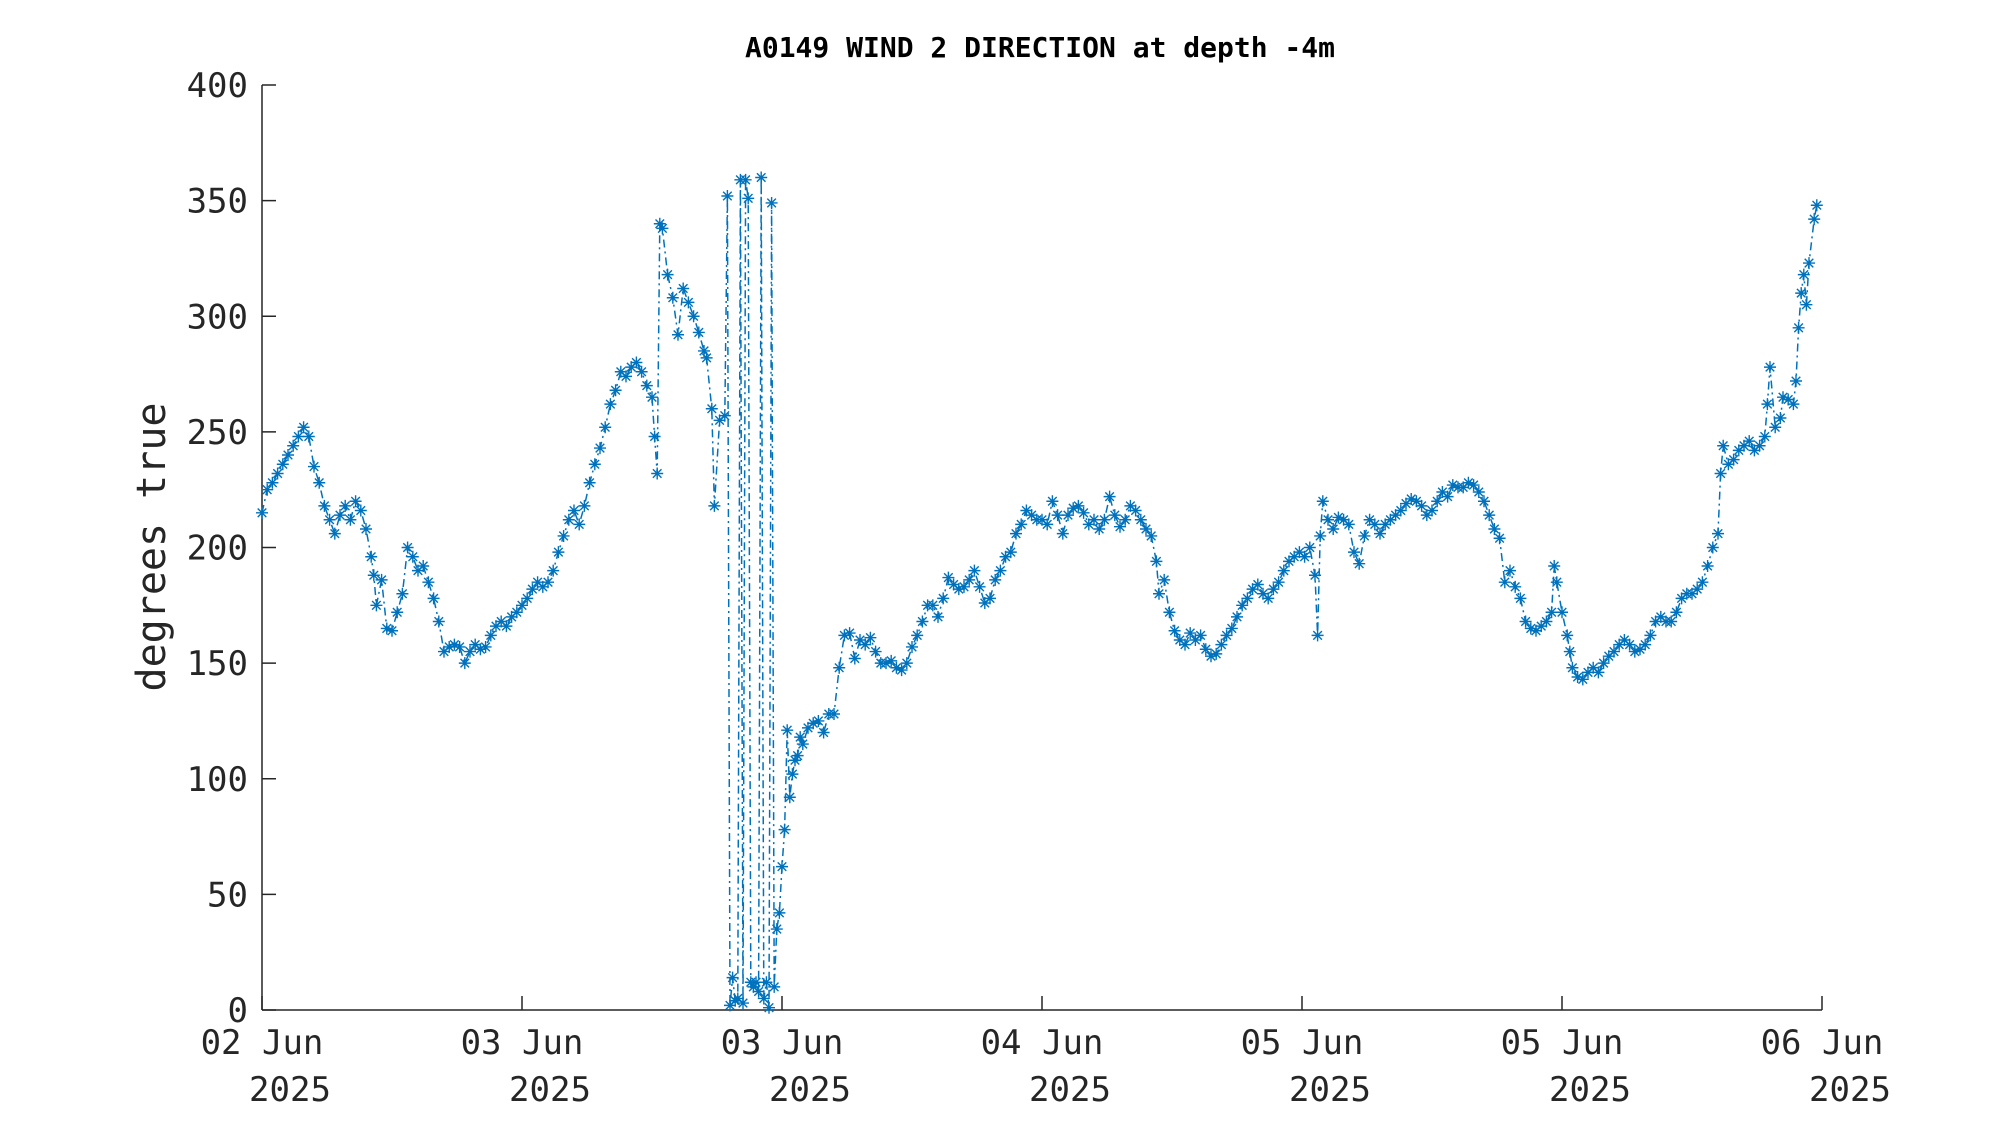  I want to click on y-tick-label: 400, so click(217, 86).